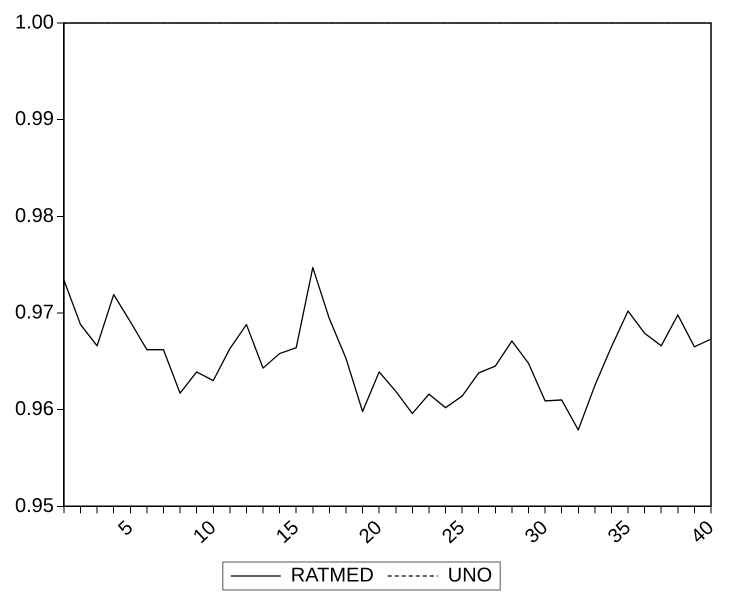 The width and height of the screenshot is (743, 612). What do you see at coordinates (34, 23) in the screenshot?
I see `y-tick-label: 1.00` at bounding box center [34, 23].